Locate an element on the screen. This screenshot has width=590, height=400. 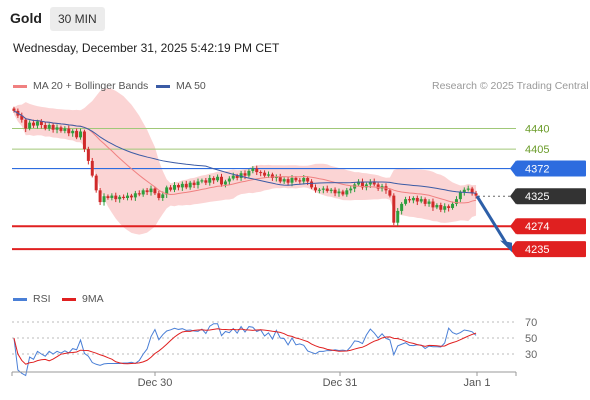
legend-ma9: 9MA is located at coordinates (83, 299).